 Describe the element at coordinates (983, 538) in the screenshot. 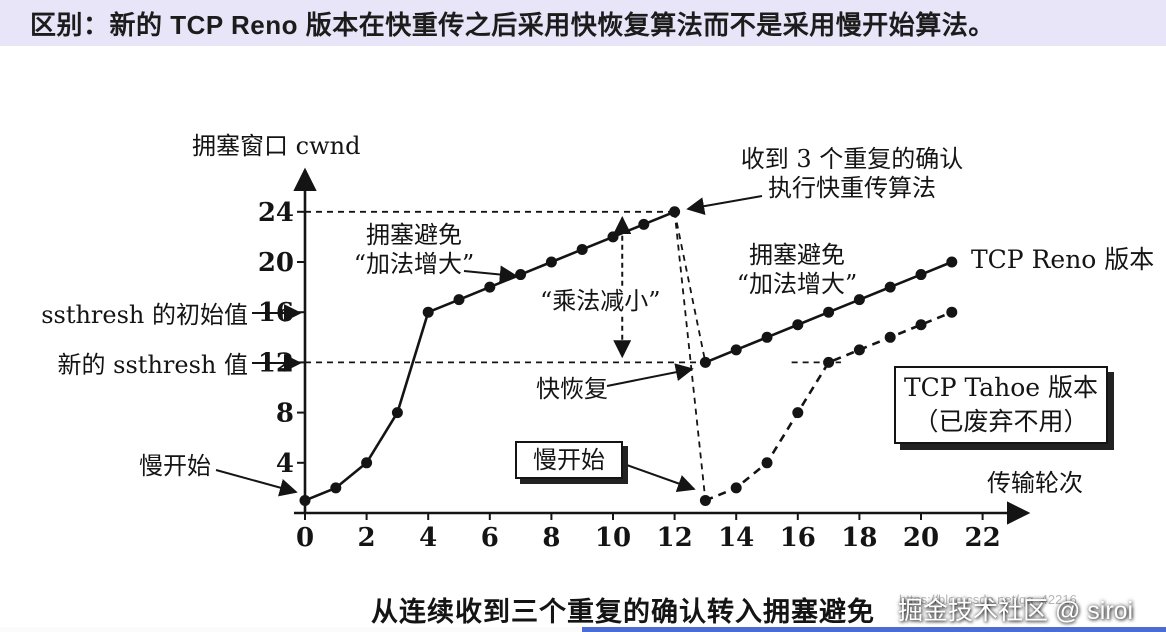

I see `svg-text: 22` at that location.